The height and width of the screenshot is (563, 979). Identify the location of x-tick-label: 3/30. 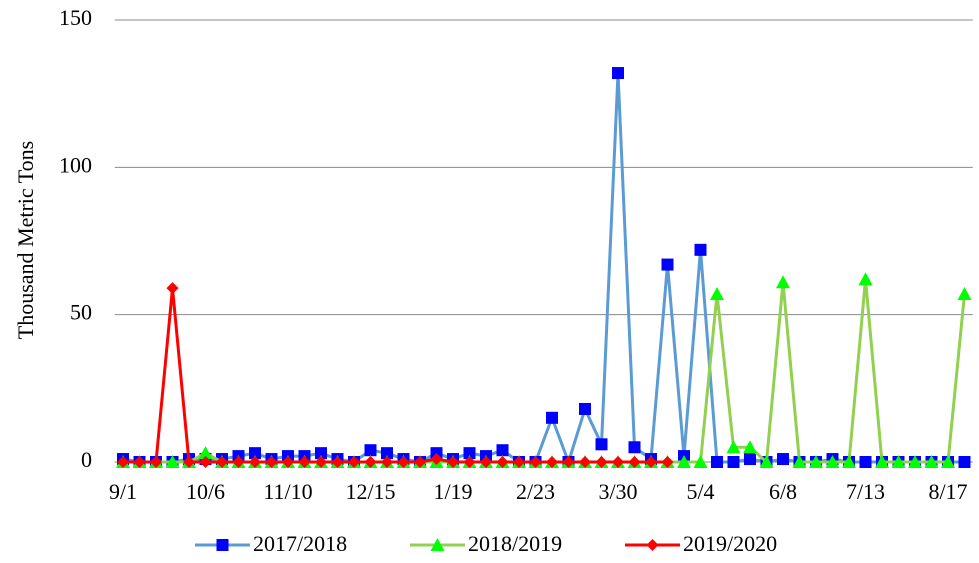
(617, 491).